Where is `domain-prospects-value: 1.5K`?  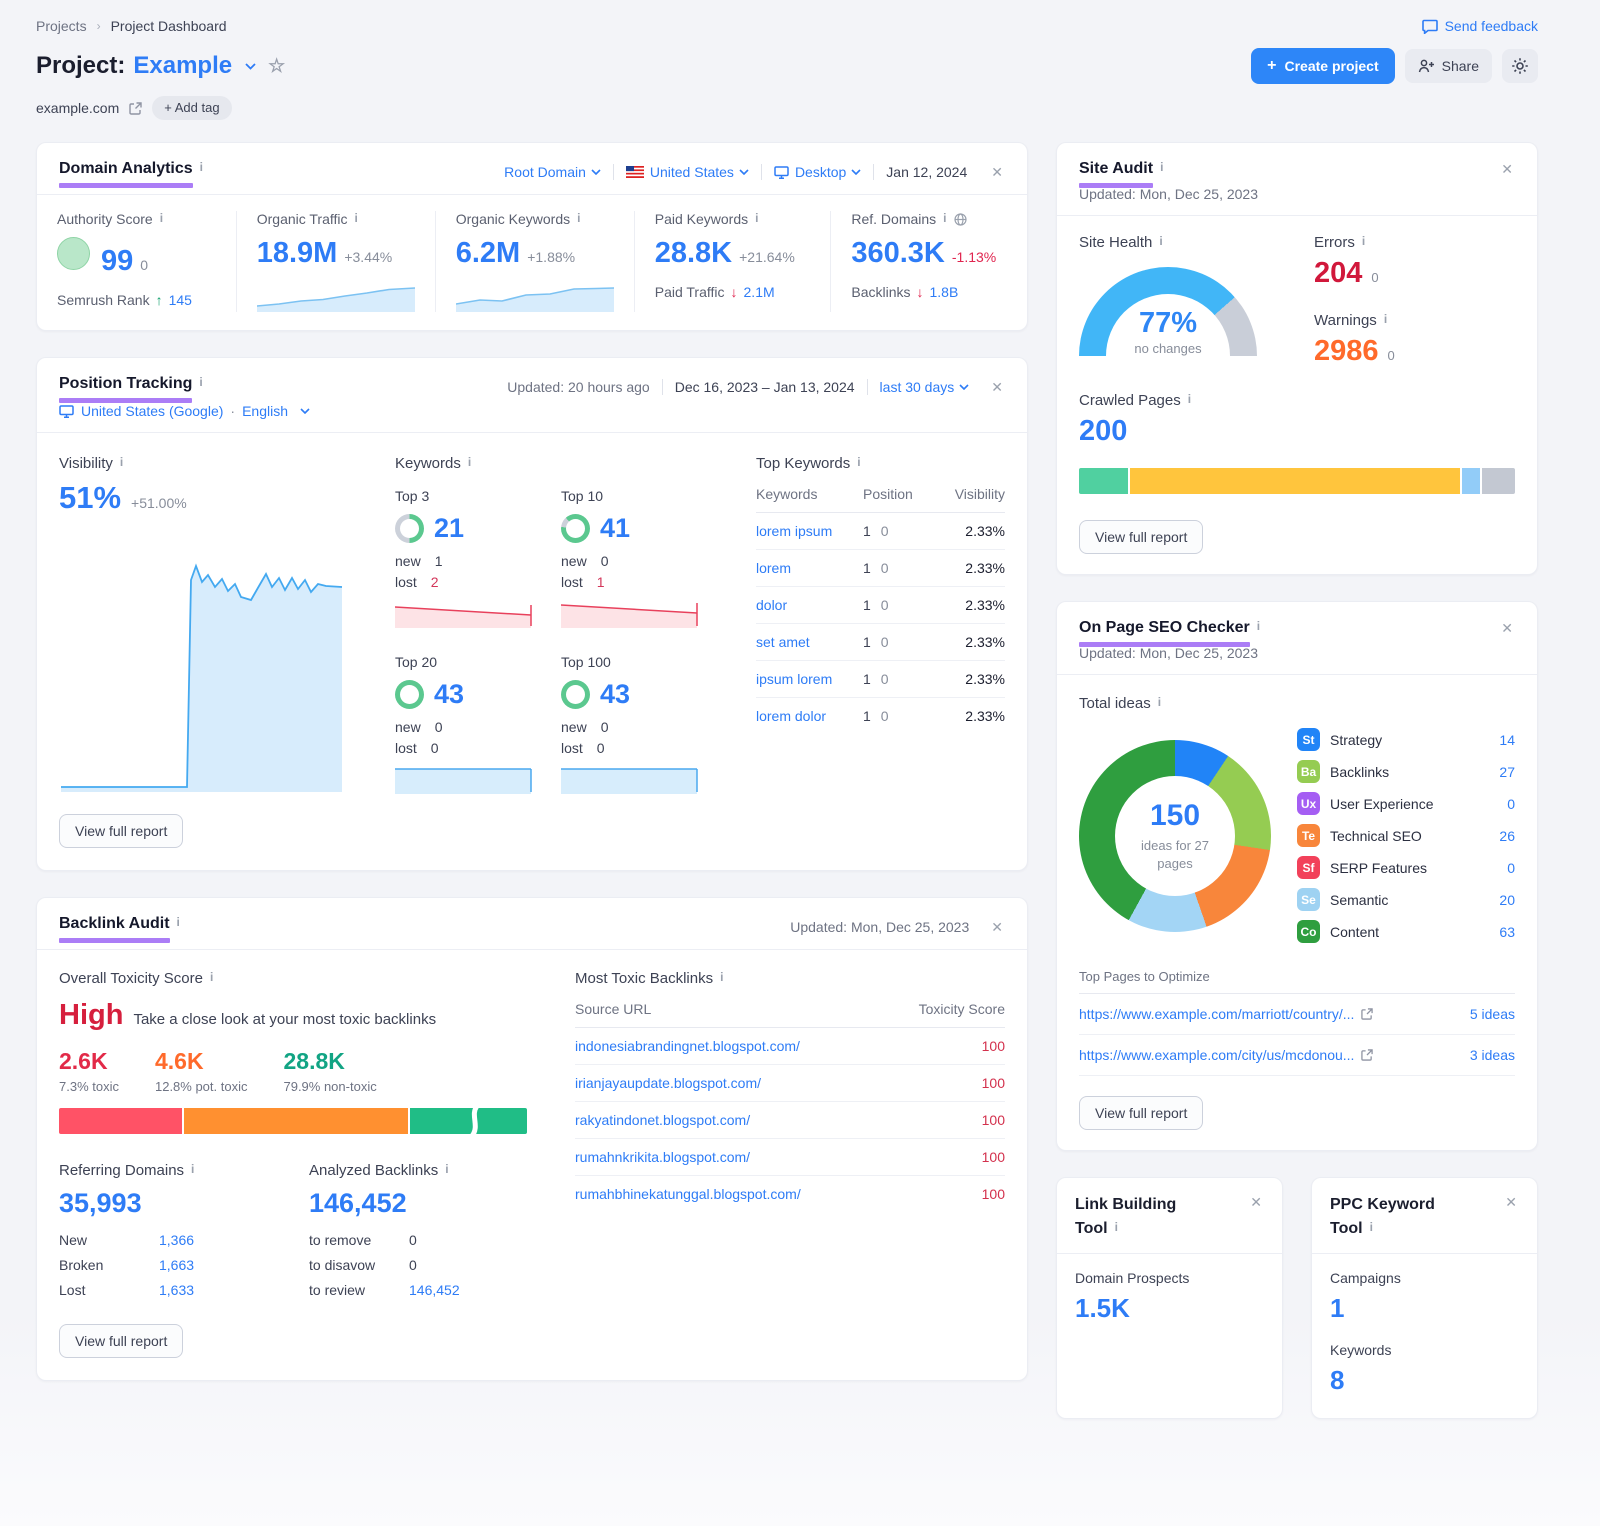 domain-prospects-value: 1.5K is located at coordinates (1102, 1308).